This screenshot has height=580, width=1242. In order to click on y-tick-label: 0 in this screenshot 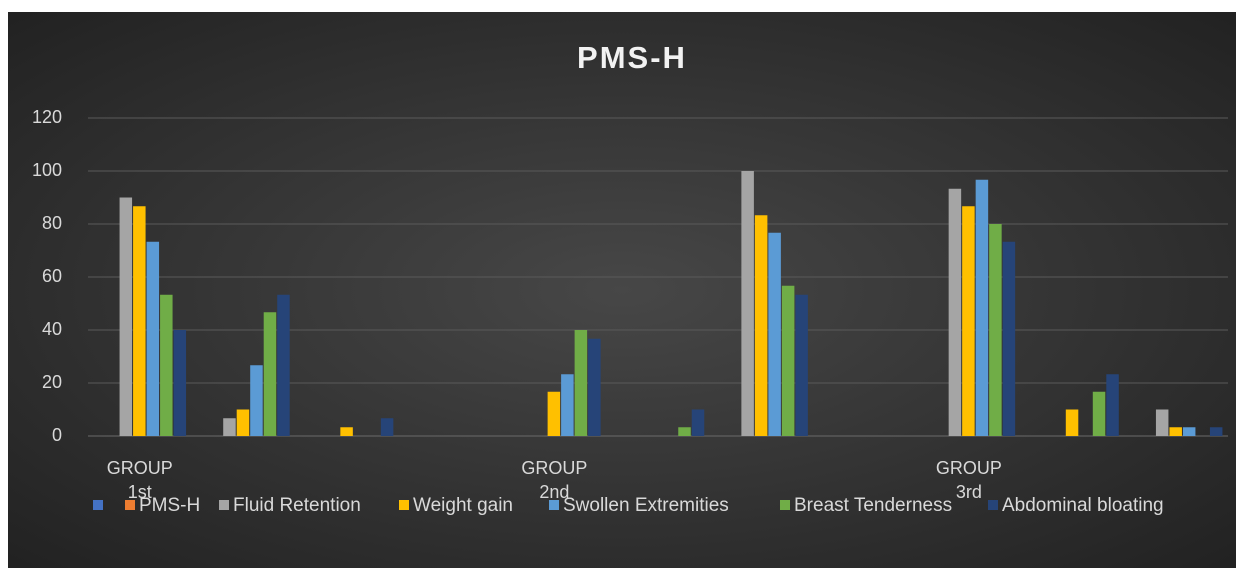, I will do `click(57, 435)`.